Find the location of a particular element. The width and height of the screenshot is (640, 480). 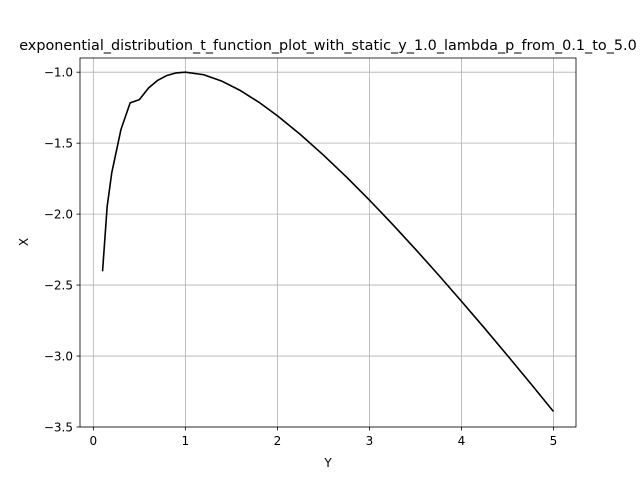

y-tick-label: −3.0 is located at coordinates (58, 357).